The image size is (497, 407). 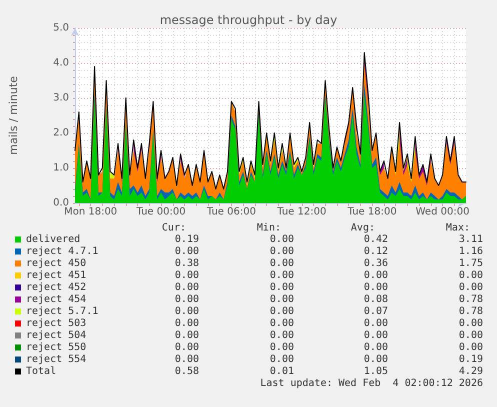 What do you see at coordinates (56, 347) in the screenshot?
I see `legend-label: reject 550` at bounding box center [56, 347].